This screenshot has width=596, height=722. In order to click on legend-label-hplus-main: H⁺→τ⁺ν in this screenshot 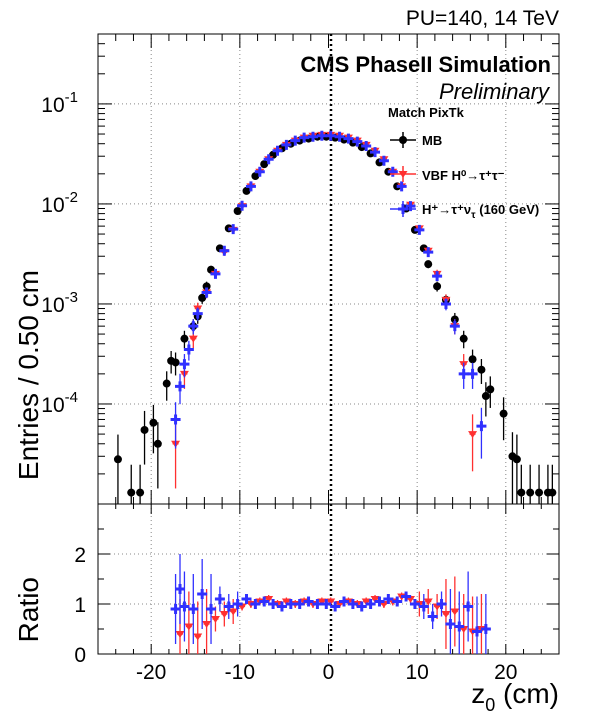, I will do `click(446, 209)`.